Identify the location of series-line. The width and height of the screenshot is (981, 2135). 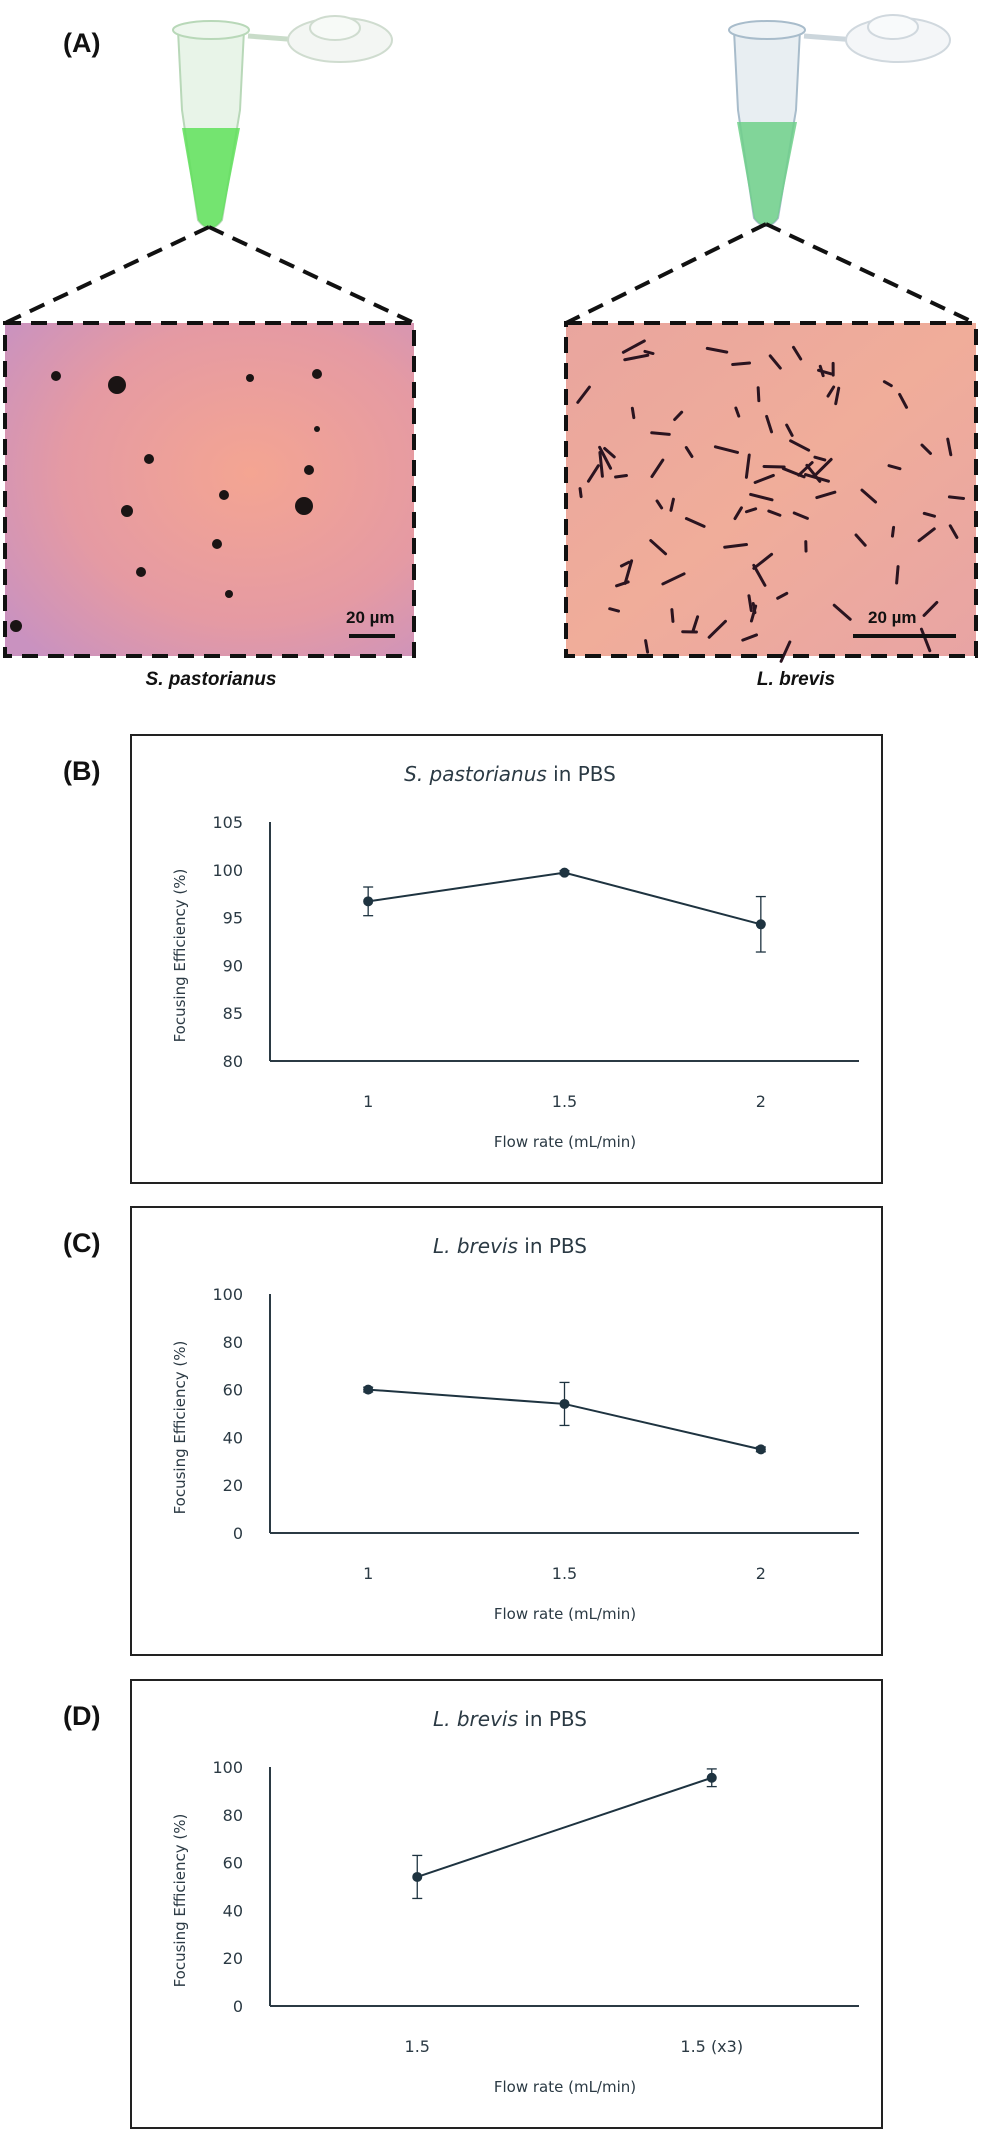
(564, 1827).